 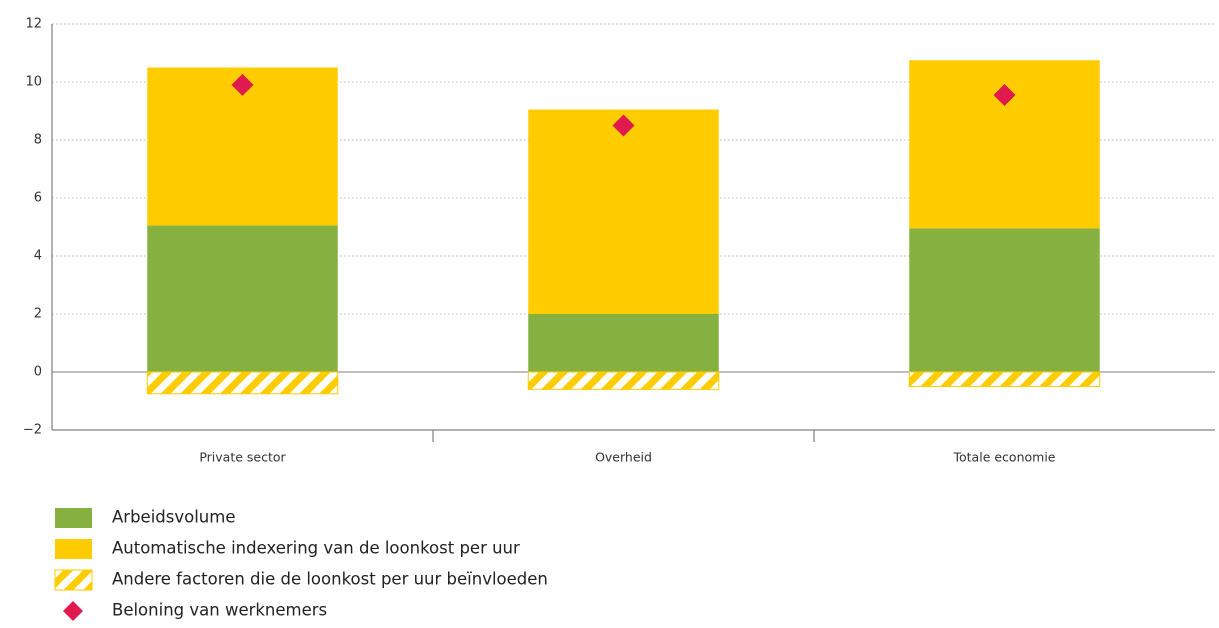 What do you see at coordinates (38, 198) in the screenshot?
I see `y-tick-label: 6` at bounding box center [38, 198].